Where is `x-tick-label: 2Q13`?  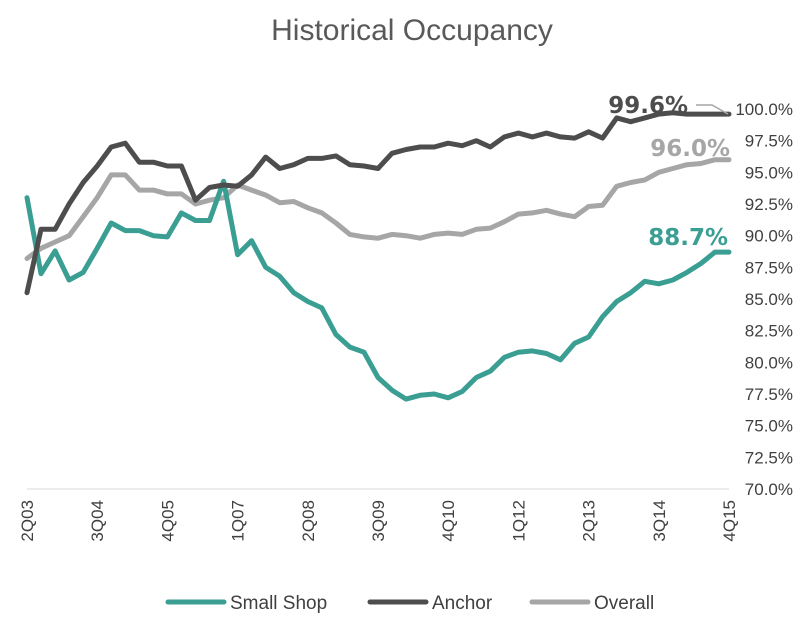
x-tick-label: 2Q13 is located at coordinates (589, 521).